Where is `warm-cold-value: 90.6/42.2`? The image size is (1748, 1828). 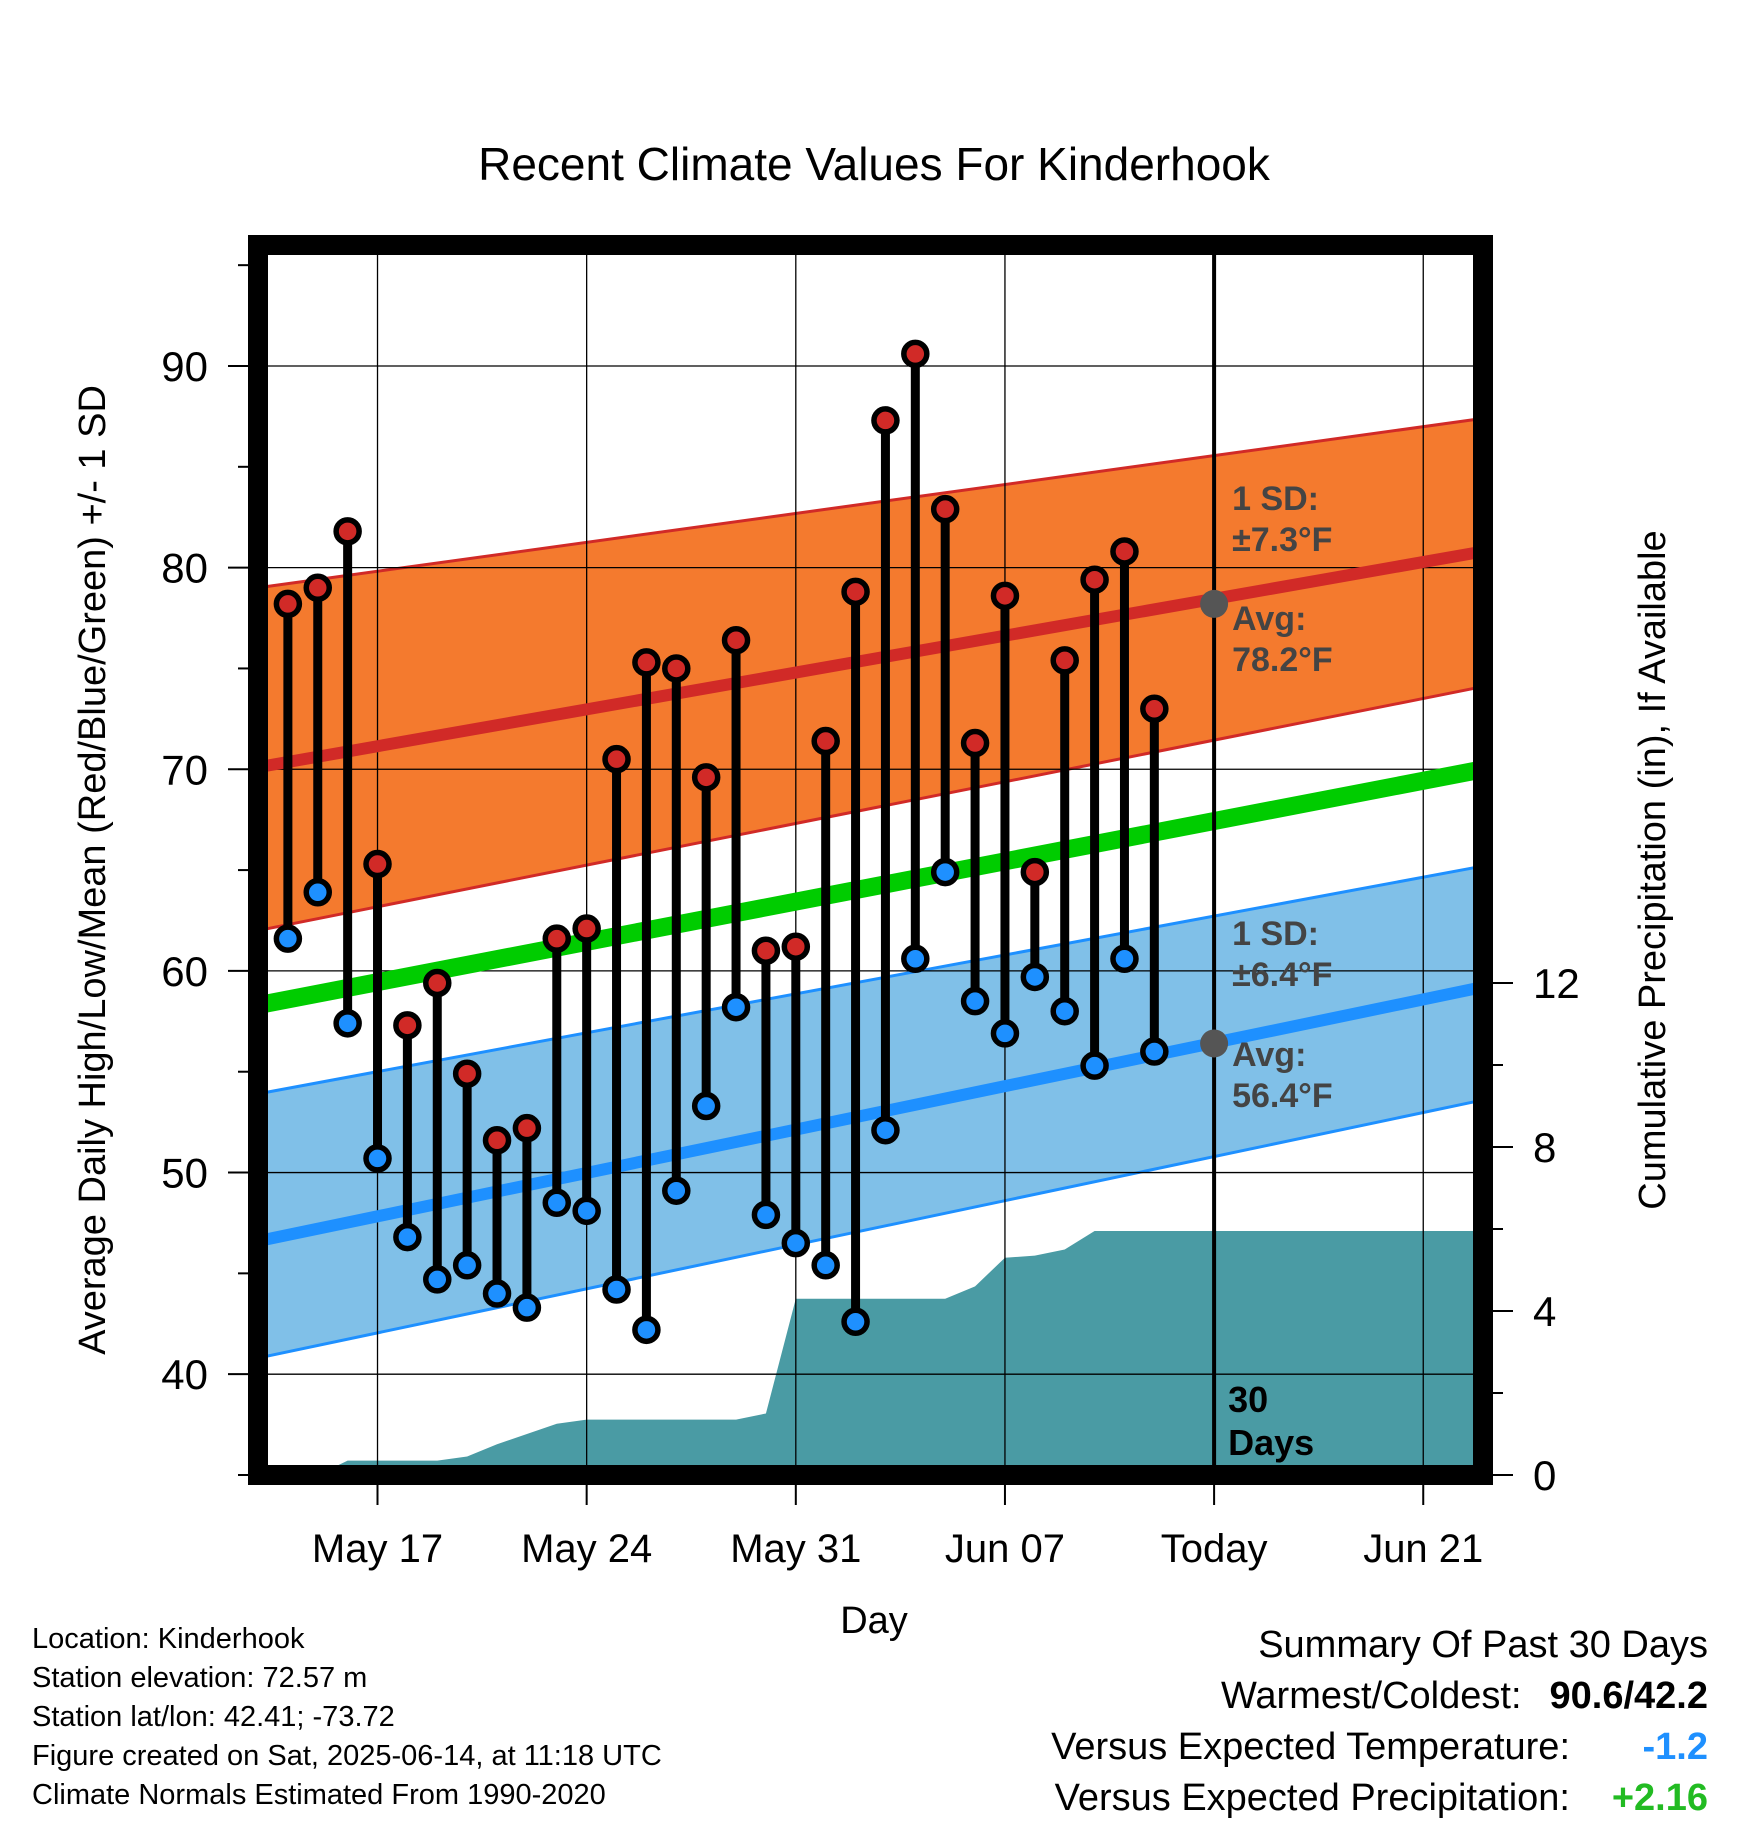
warm-cold-value: 90.6/42.2 is located at coordinates (1628, 1696).